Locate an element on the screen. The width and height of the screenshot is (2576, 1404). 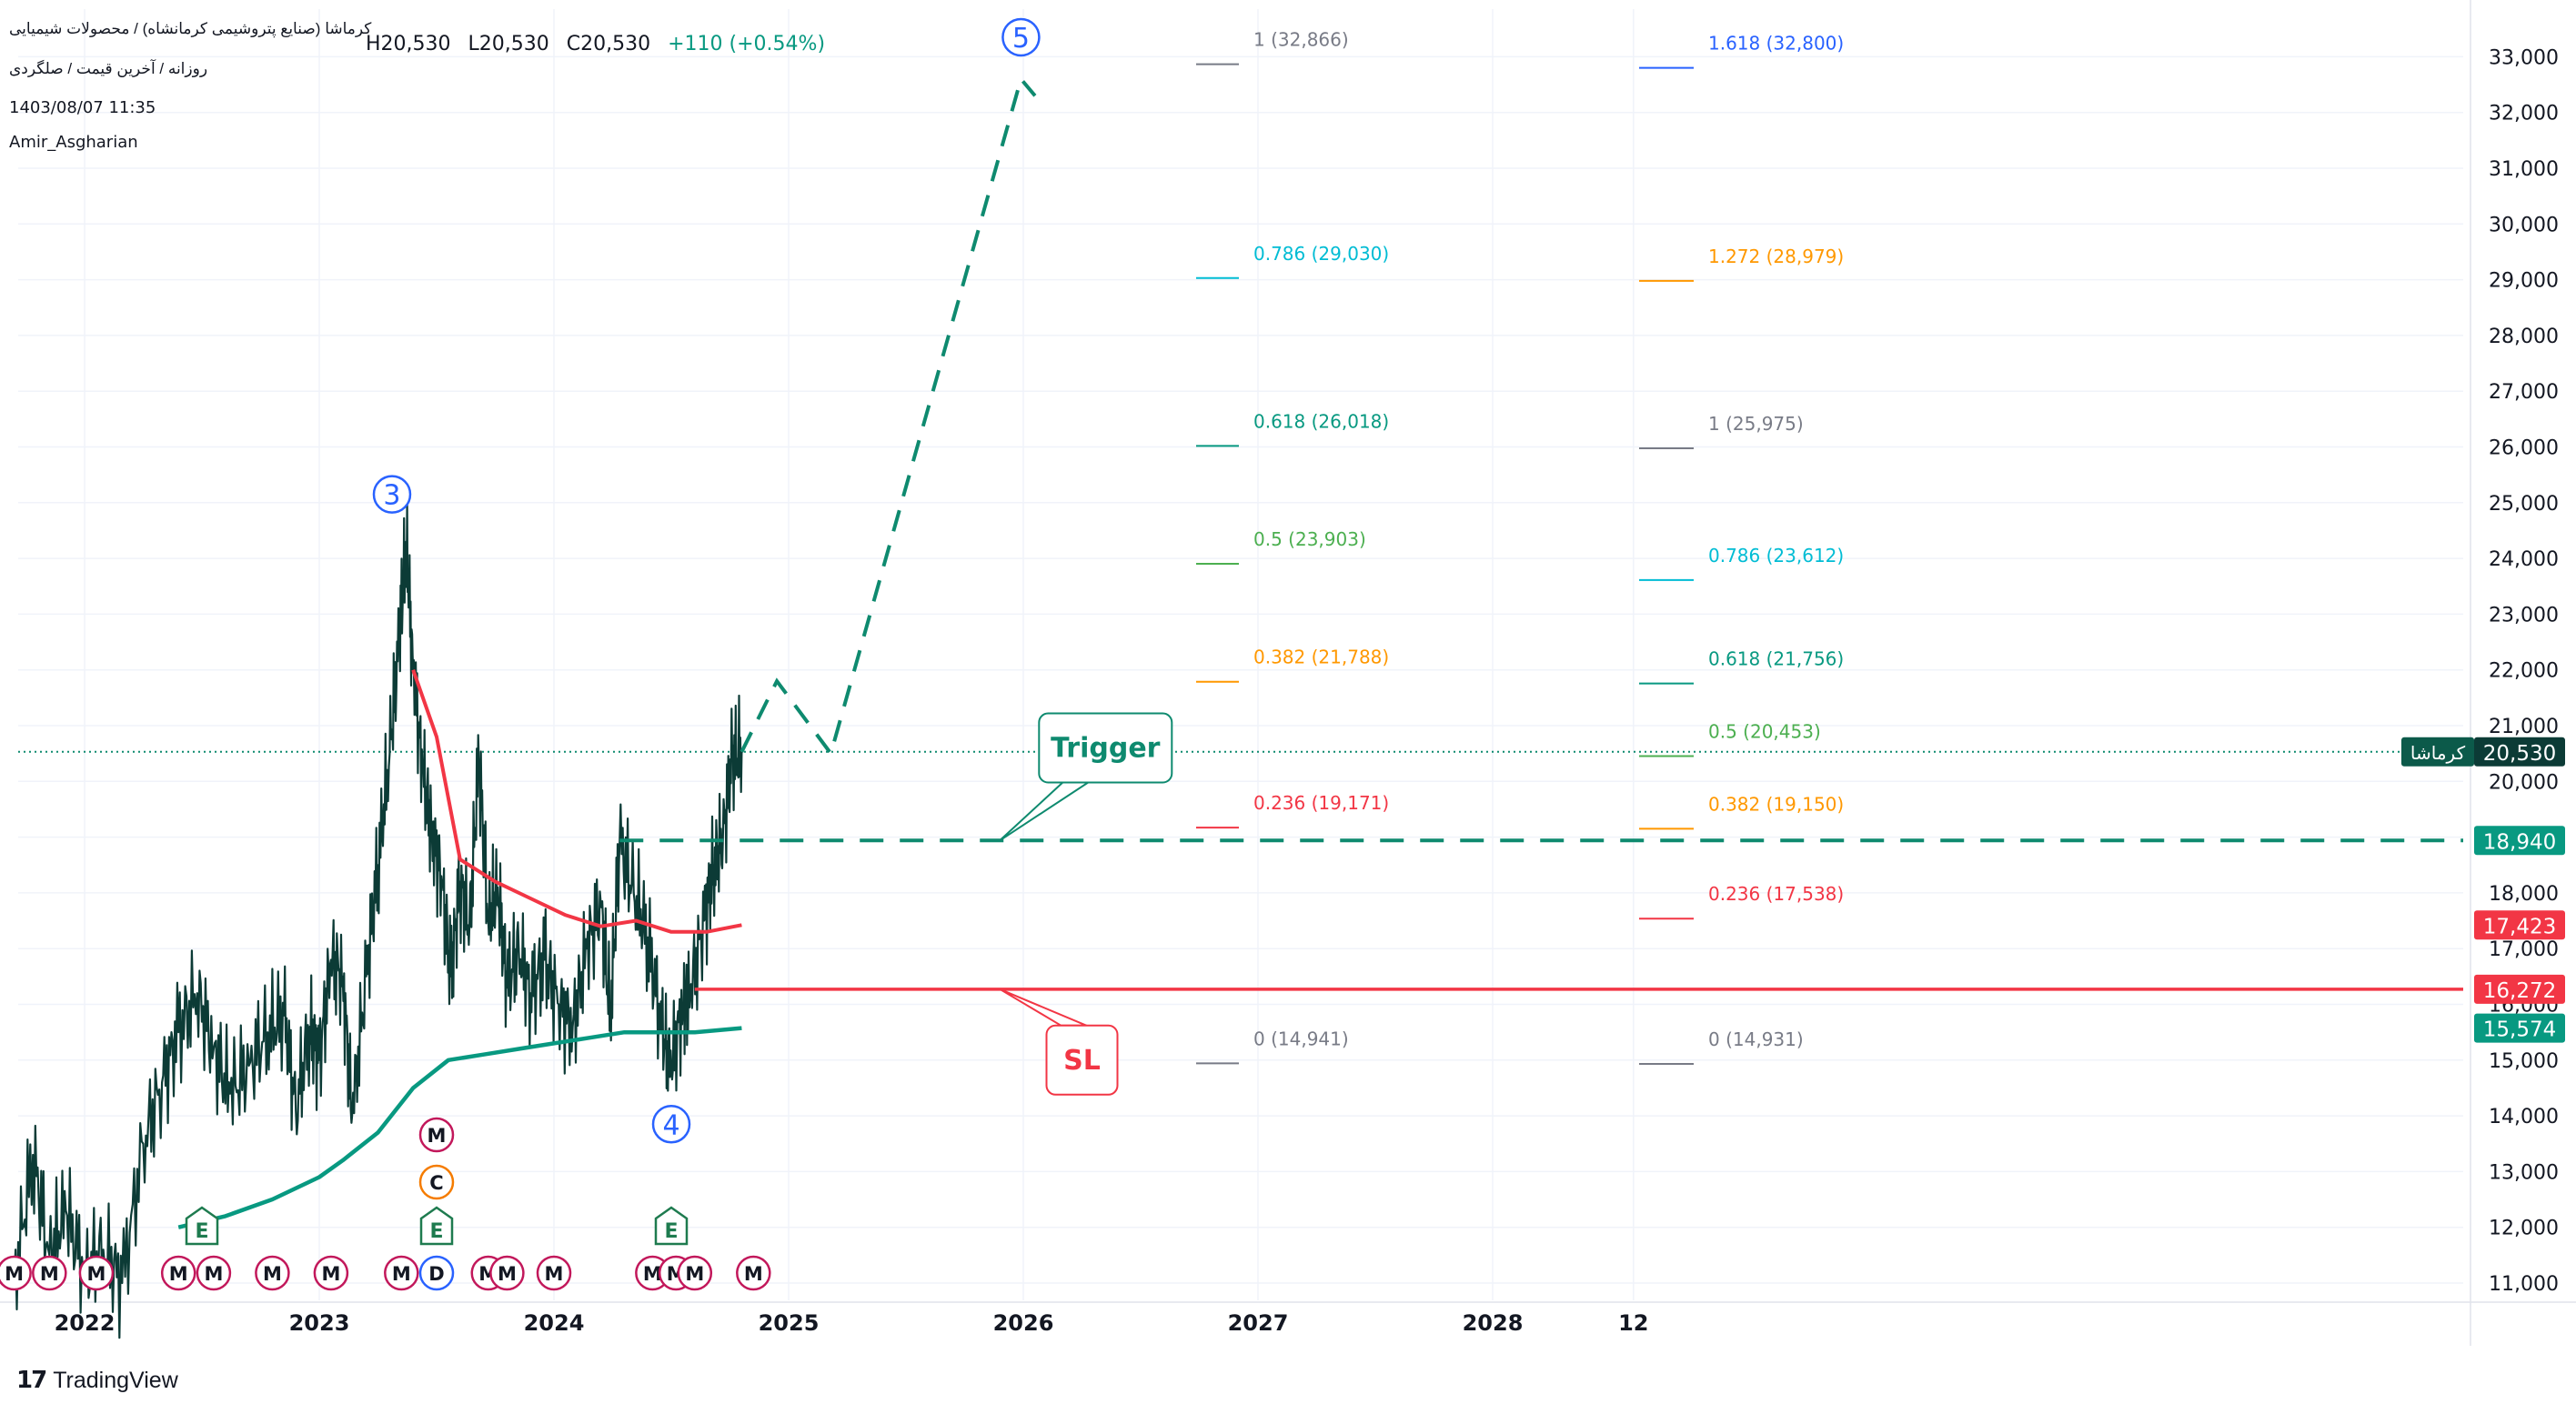
fib-set-2-level-label: 1.272 (28,979) is located at coordinates (1776, 256).